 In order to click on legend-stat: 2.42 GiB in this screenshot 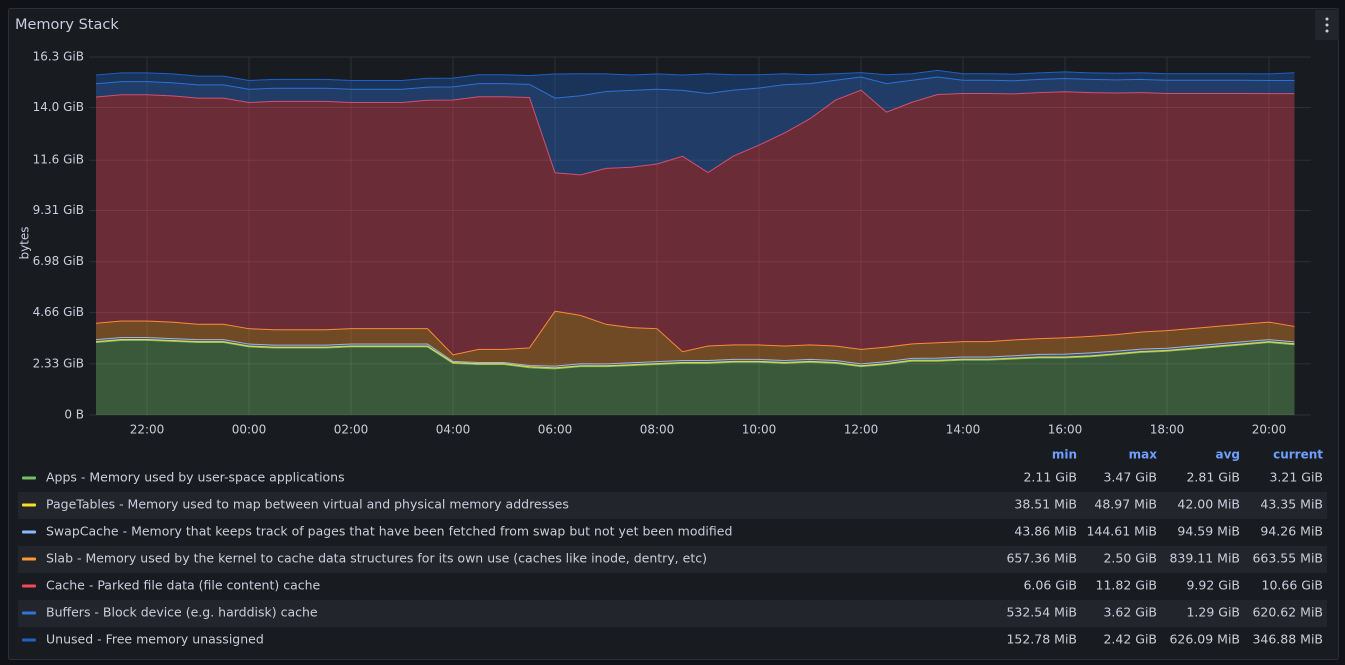, I will do `click(1130, 639)`.